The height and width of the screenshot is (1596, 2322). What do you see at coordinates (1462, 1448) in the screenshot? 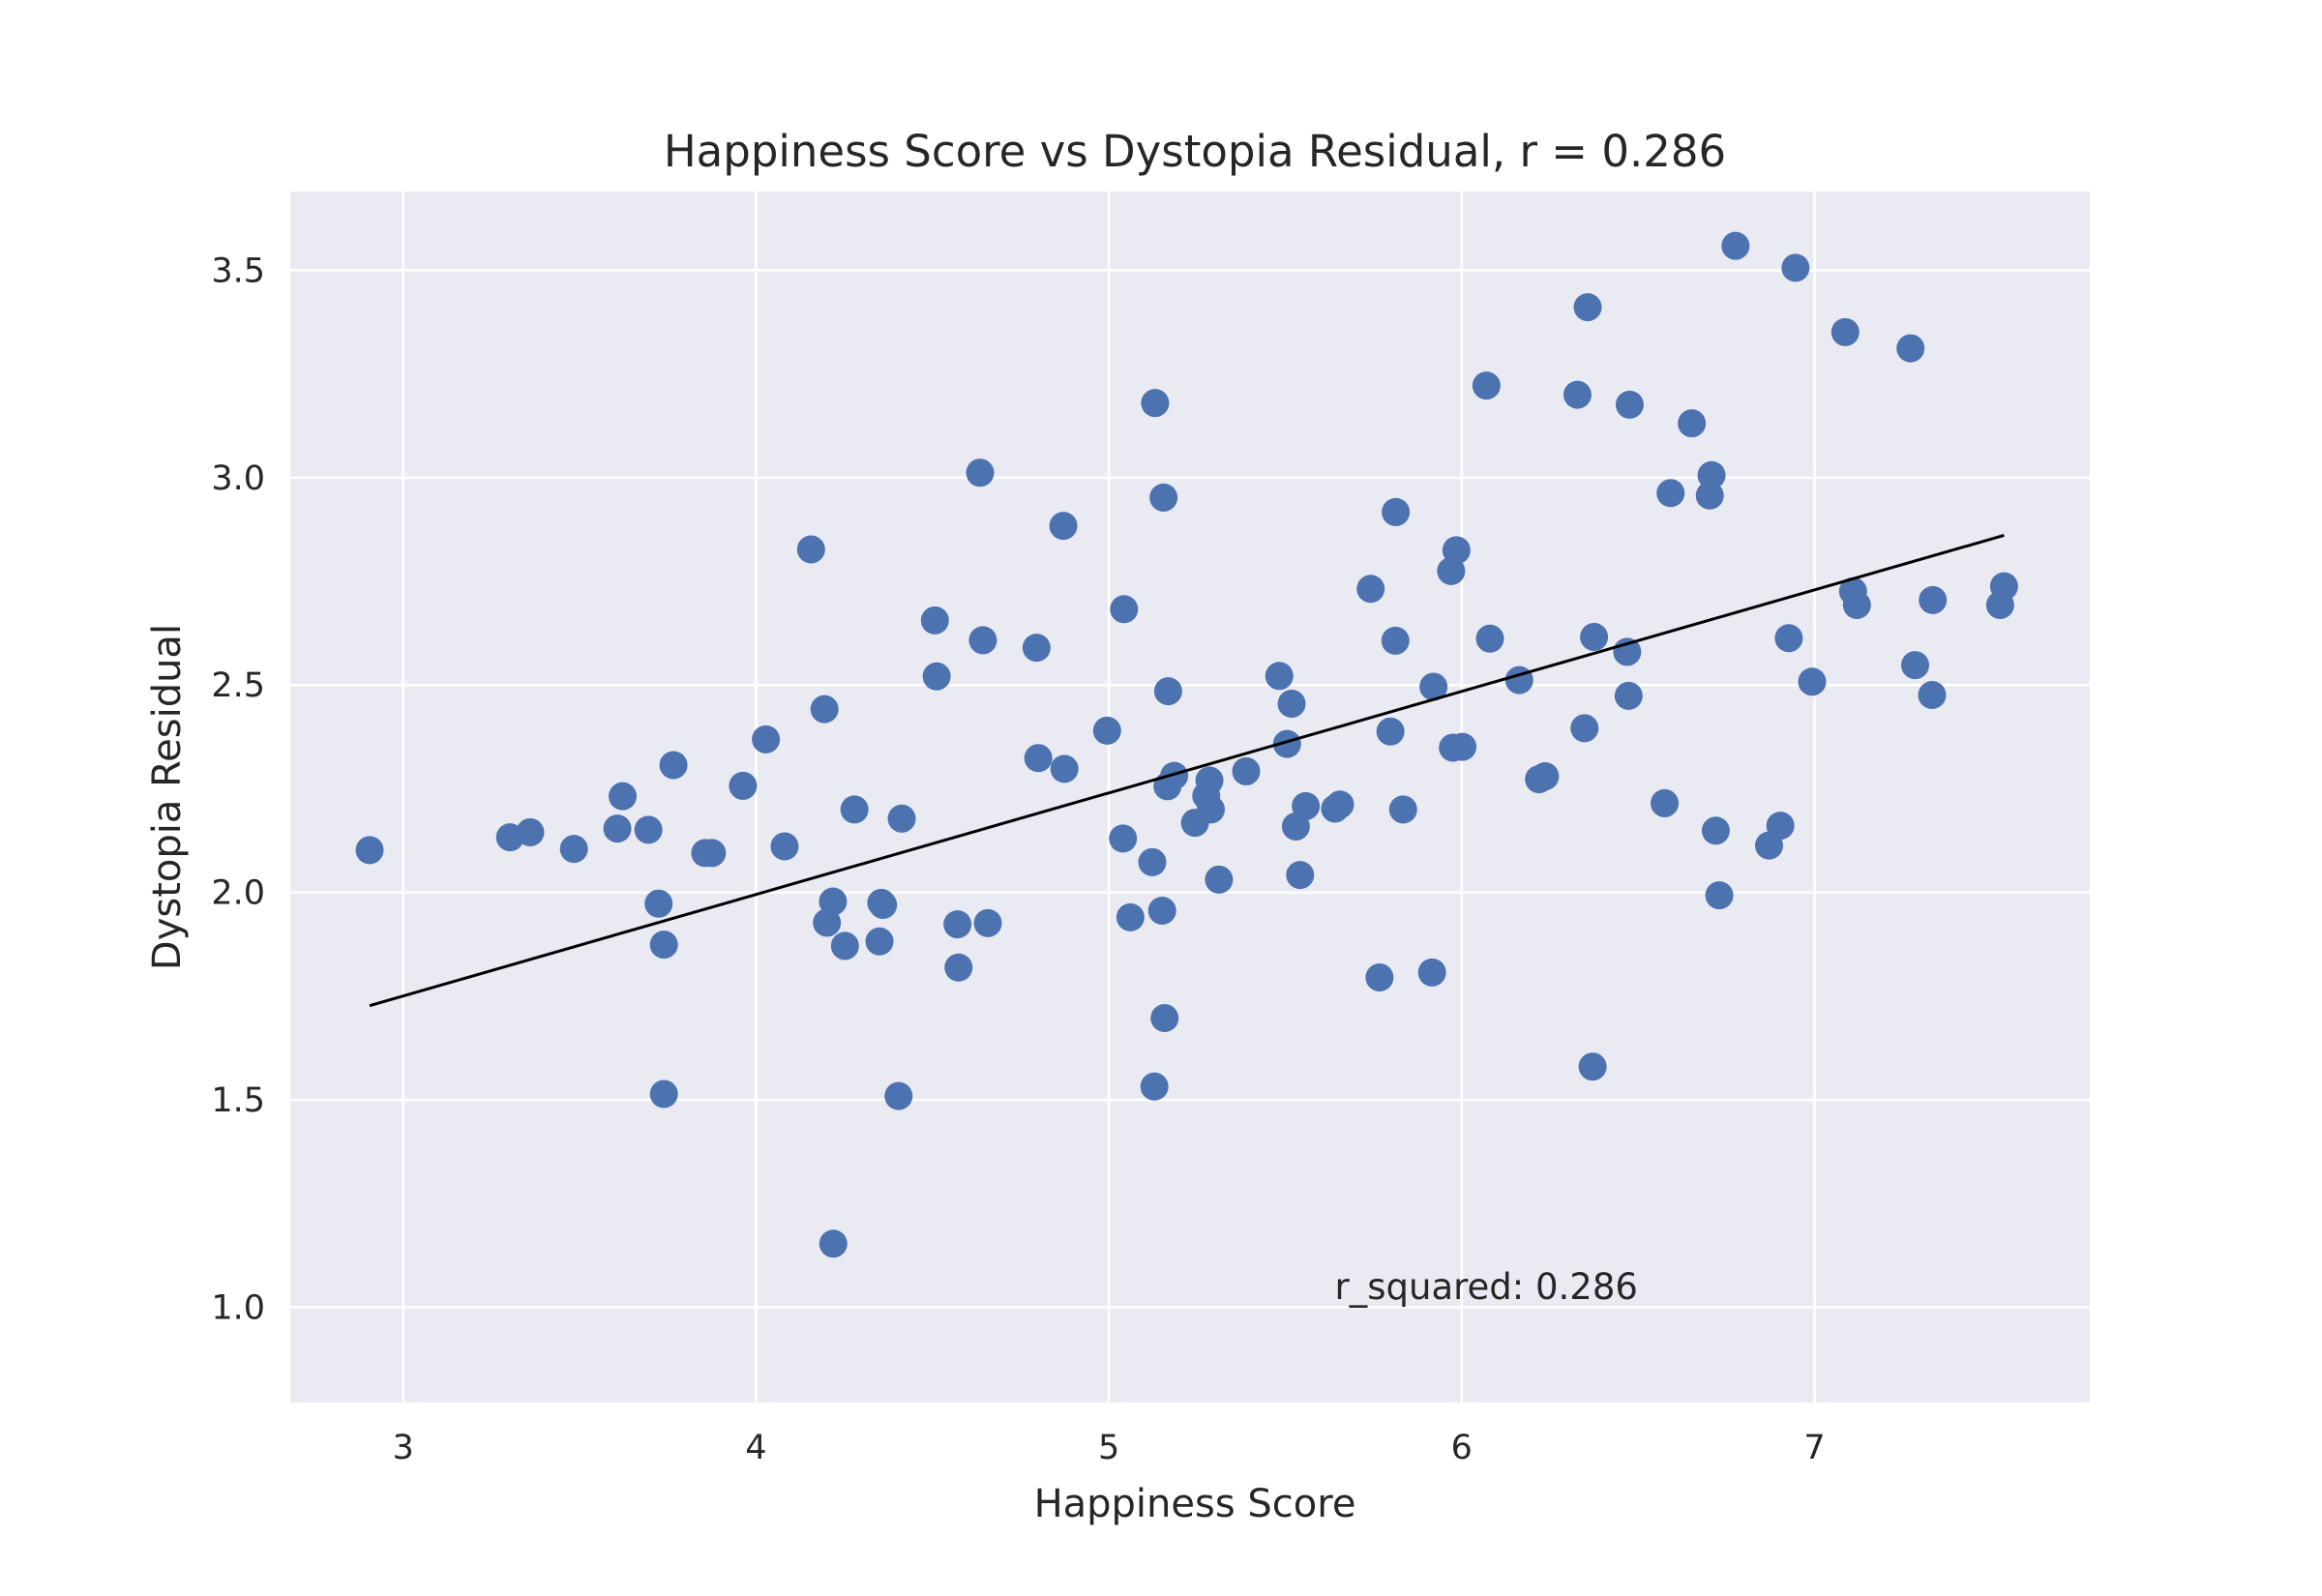
I see `x-tick-label: 6` at bounding box center [1462, 1448].